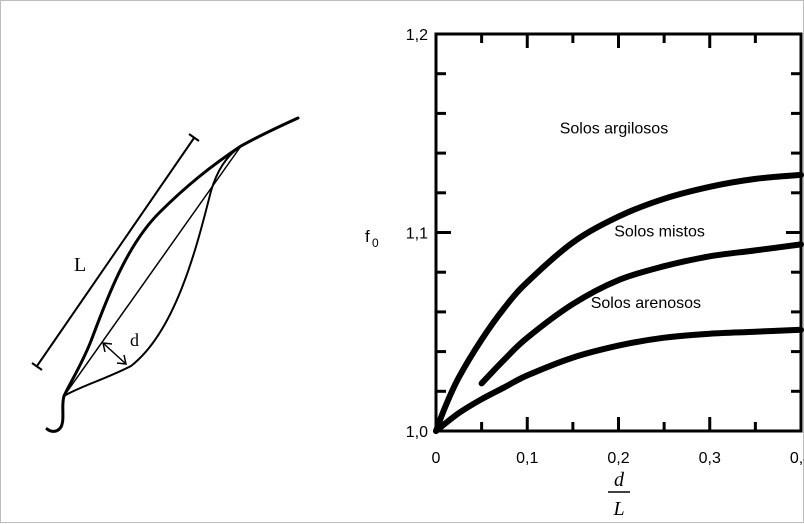 The height and width of the screenshot is (524, 804). What do you see at coordinates (797, 458) in the screenshot?
I see `x-tick-label: 0,4` at bounding box center [797, 458].